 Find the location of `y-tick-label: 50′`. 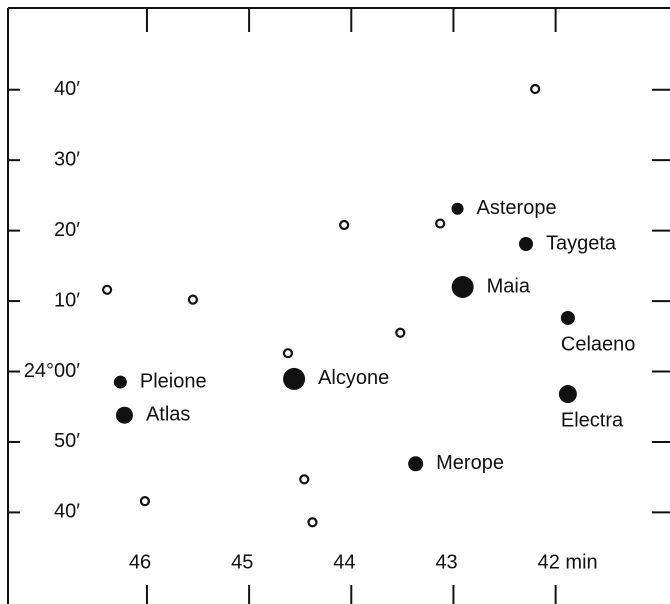

y-tick-label: 50′ is located at coordinates (67, 441).